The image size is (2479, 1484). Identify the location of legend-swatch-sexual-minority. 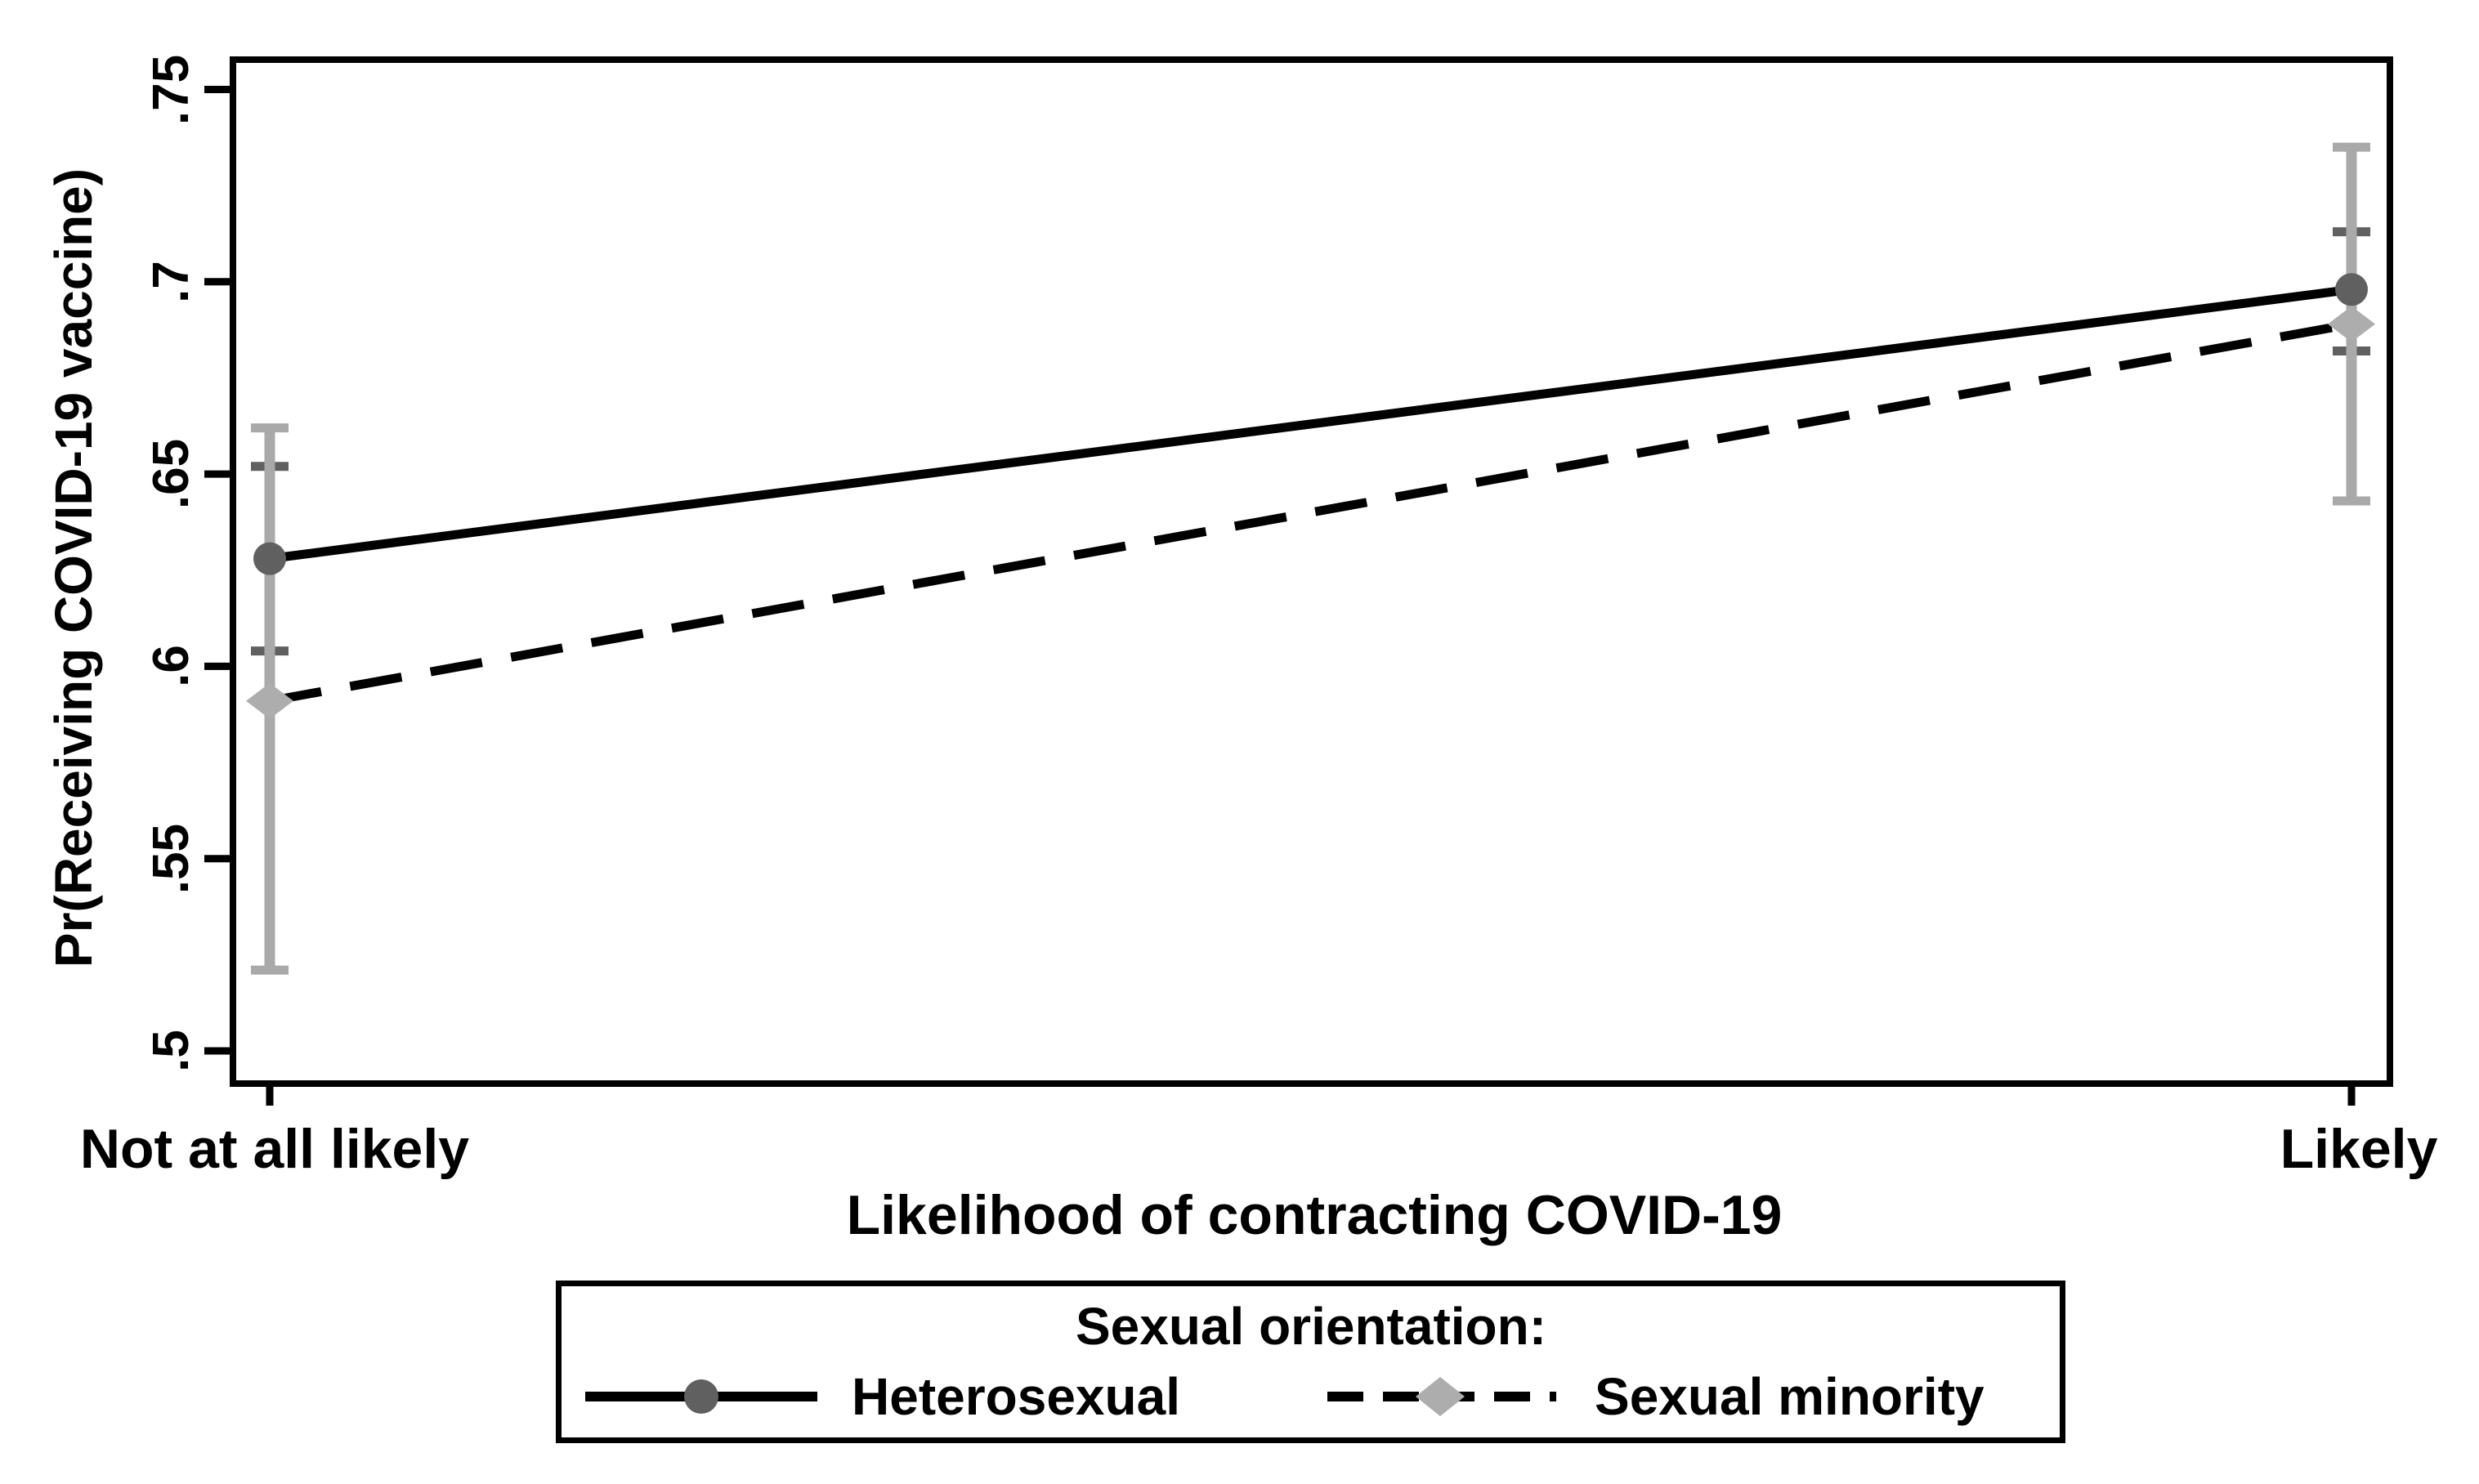
(1442, 1396).